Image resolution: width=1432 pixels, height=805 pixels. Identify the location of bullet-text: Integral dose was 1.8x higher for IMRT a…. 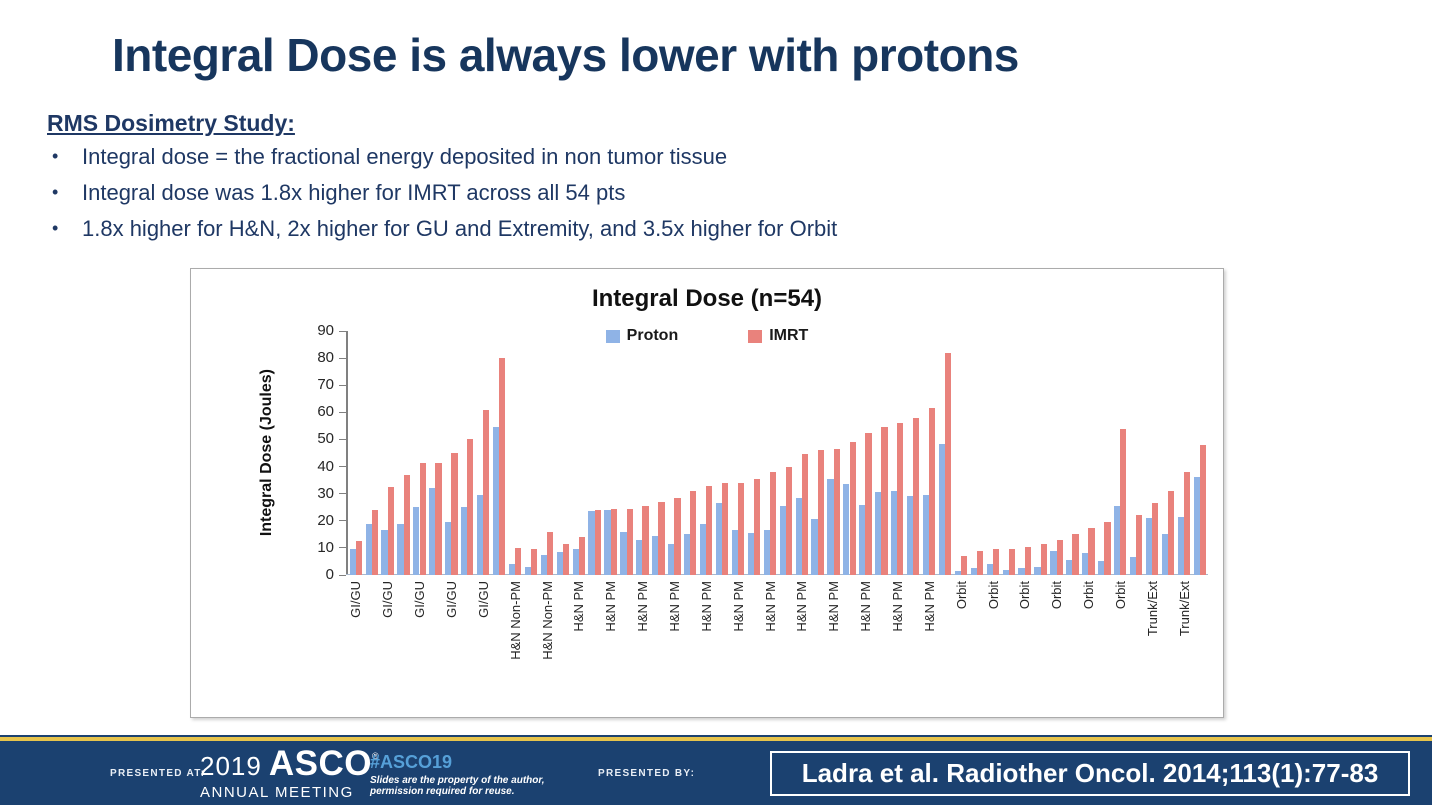
(354, 192).